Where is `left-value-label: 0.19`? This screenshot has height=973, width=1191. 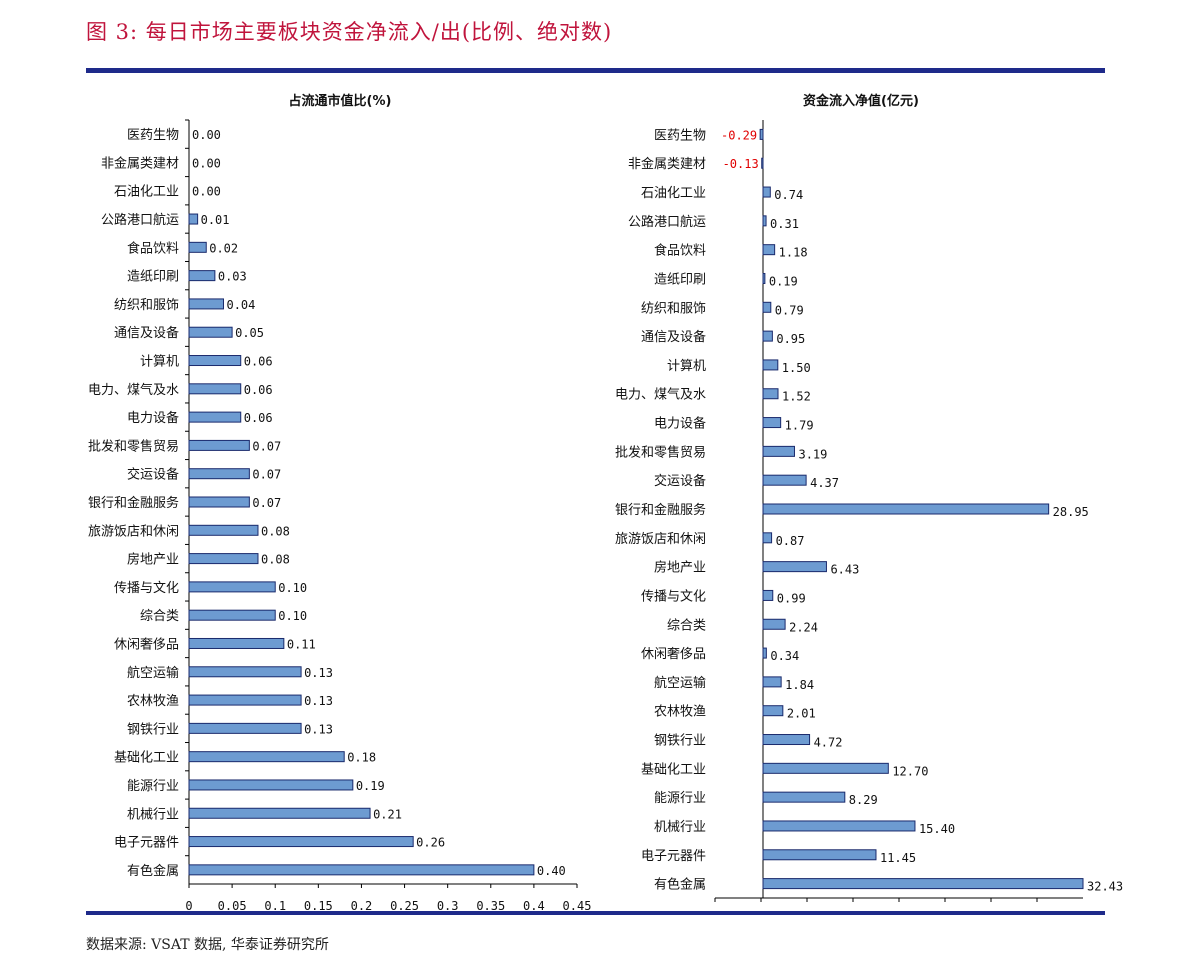
left-value-label: 0.19 is located at coordinates (370, 786).